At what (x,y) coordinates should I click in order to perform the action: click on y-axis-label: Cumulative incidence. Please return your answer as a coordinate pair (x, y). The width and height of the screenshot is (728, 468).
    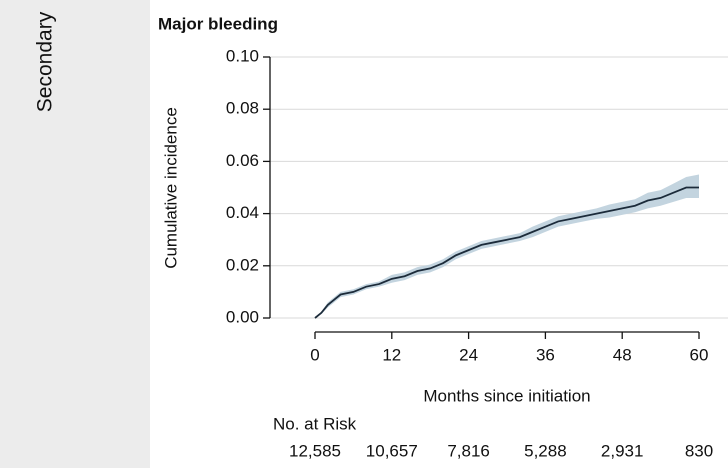
    Looking at the image, I should click on (170, 188).